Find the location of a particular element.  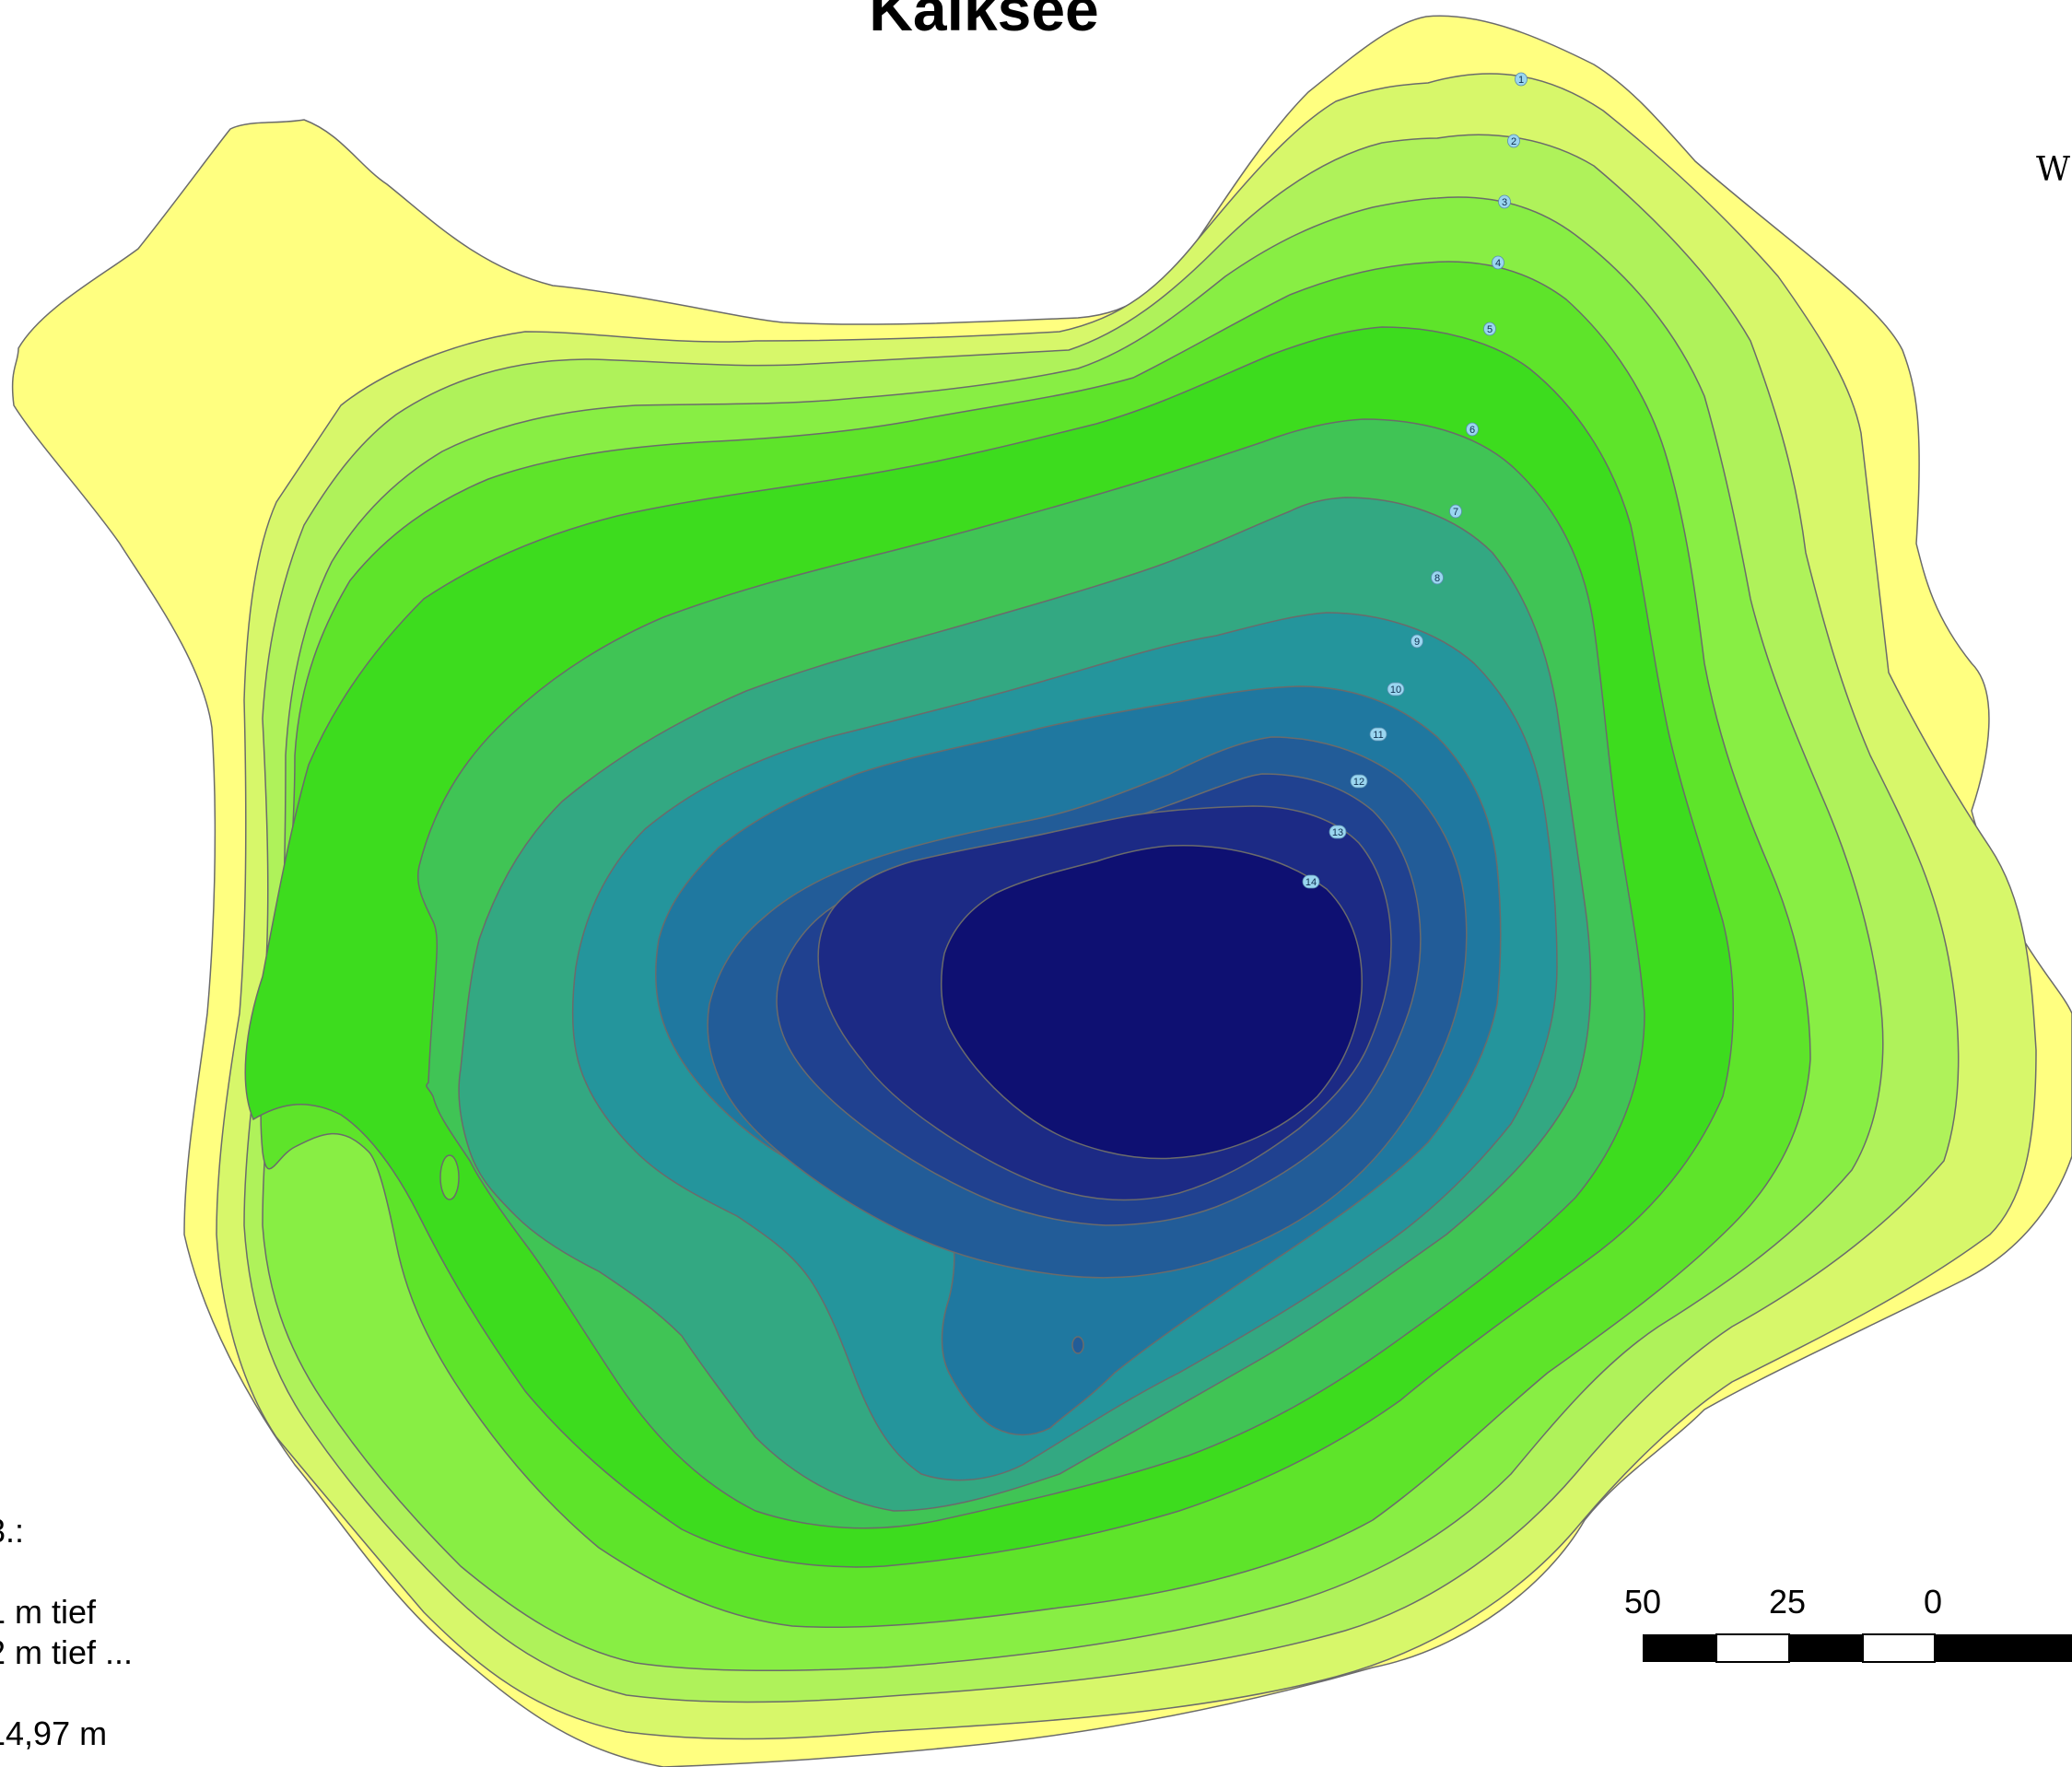

contour-label-12m: 12 is located at coordinates (1358, 782).